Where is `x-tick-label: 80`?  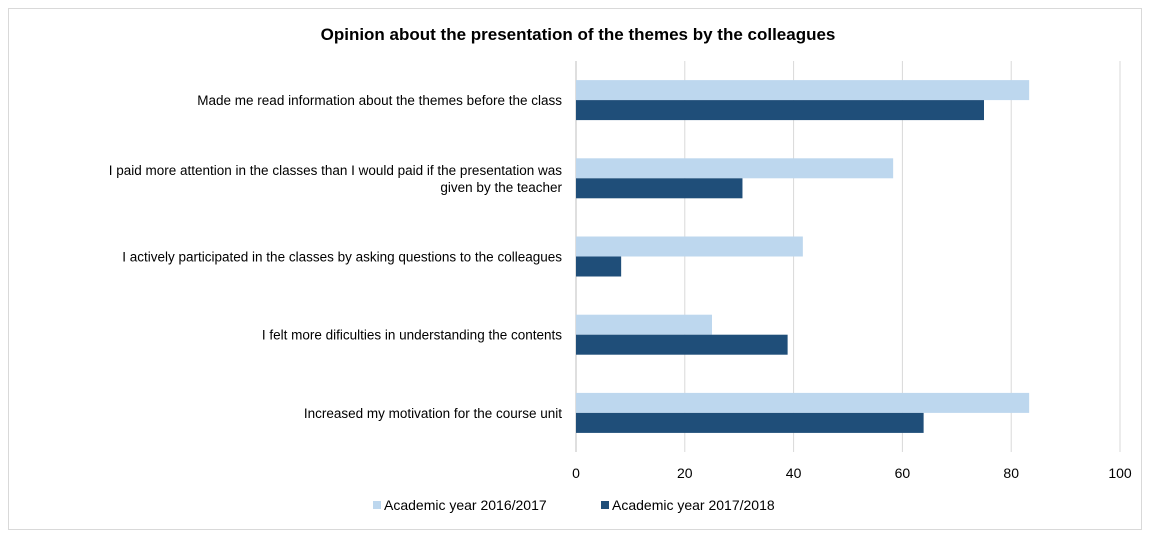 x-tick-label: 80 is located at coordinates (1011, 473).